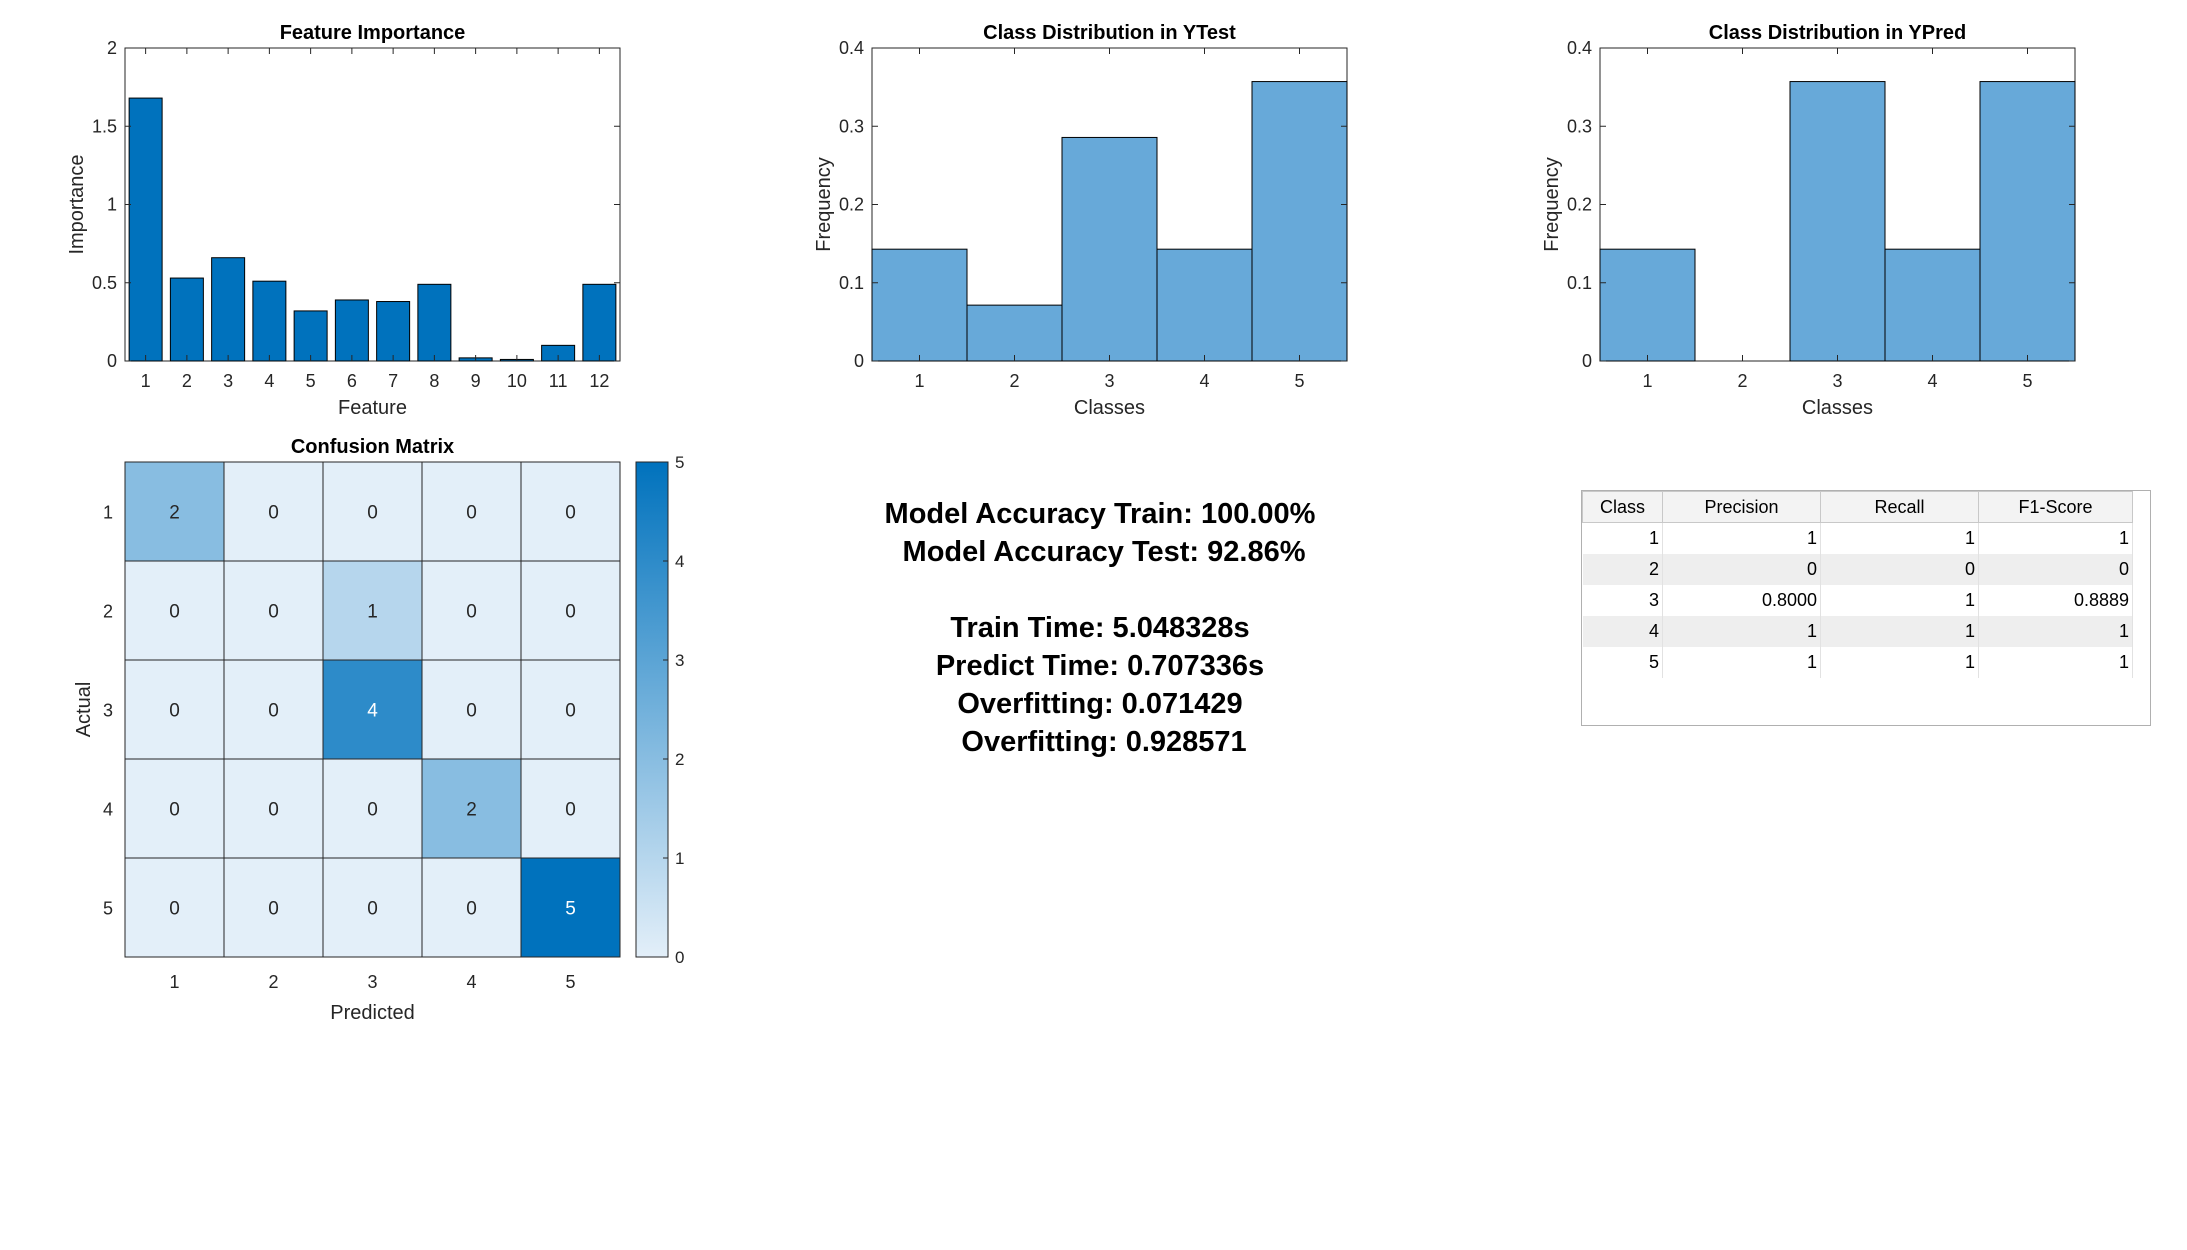  I want to click on table-cell: 0.8889, so click(2055, 600).